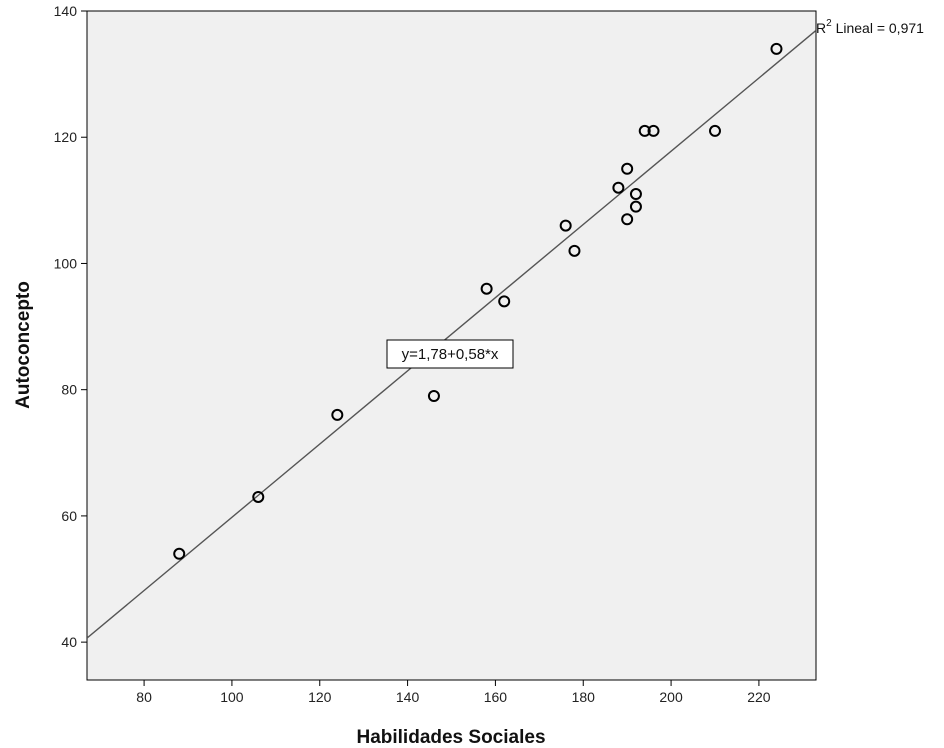 This screenshot has height=748, width=944. What do you see at coordinates (450, 737) in the screenshot?
I see `x-axis-title: Habilidades Sociales` at bounding box center [450, 737].